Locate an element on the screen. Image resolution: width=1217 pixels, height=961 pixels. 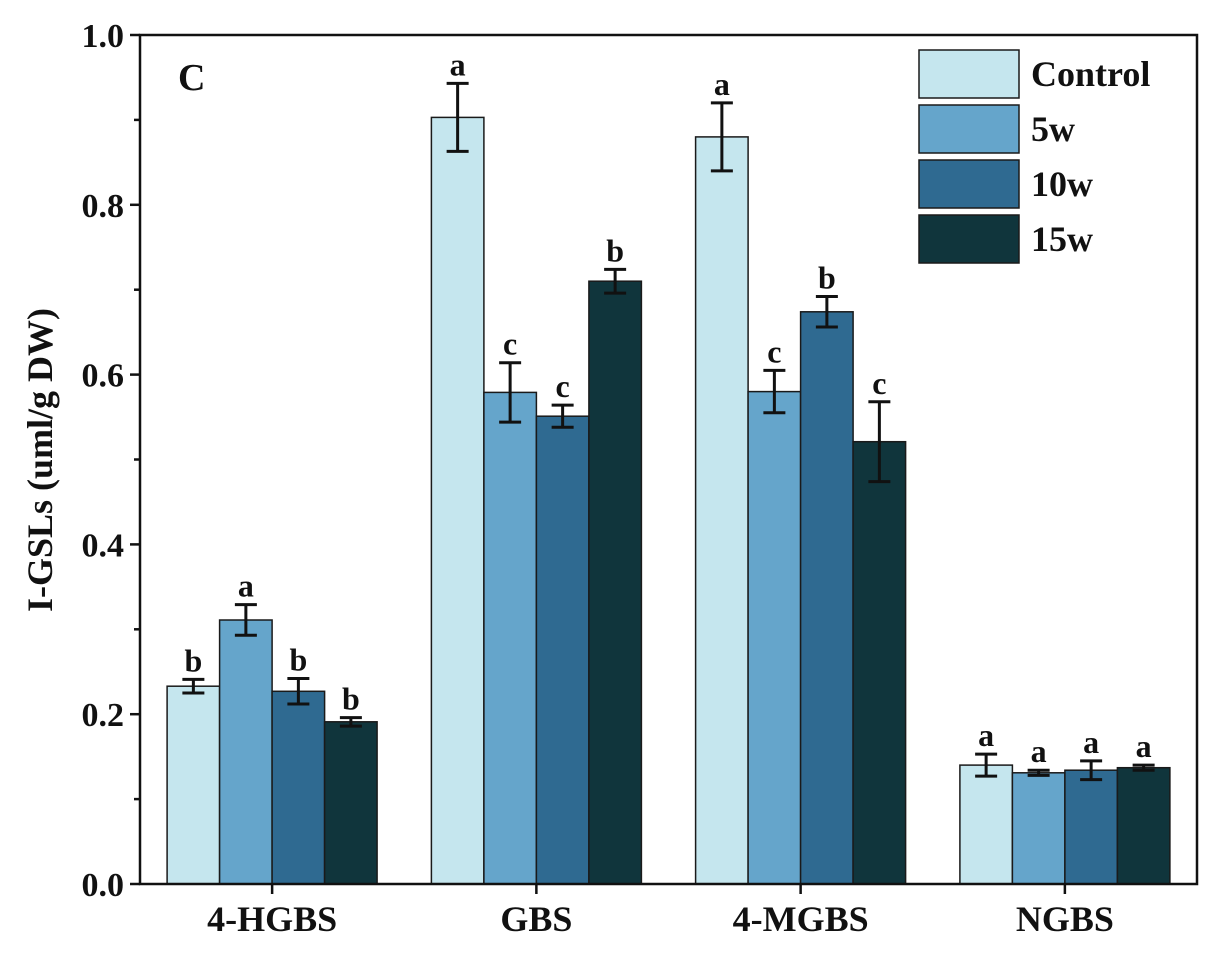
error-bar-ngbs-5w is located at coordinates (1038, 772).